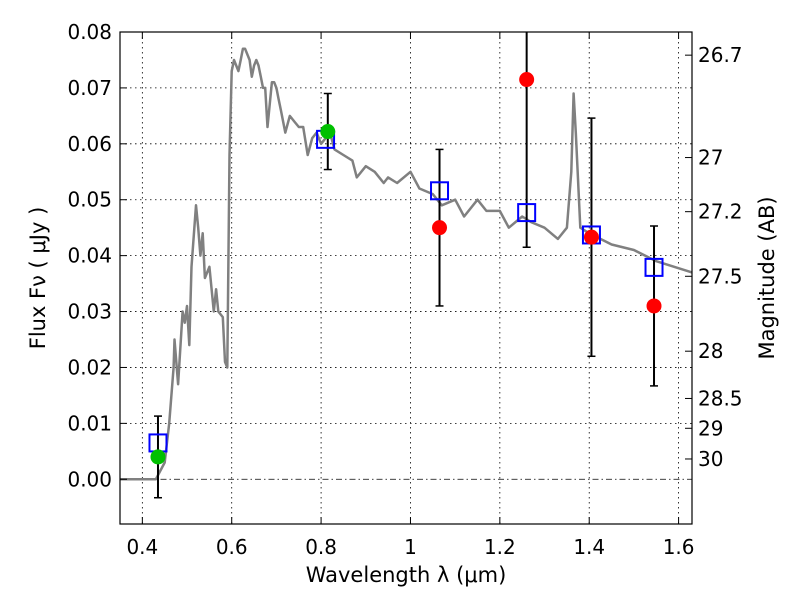 The image size is (800, 600). What do you see at coordinates (89, 144) in the screenshot?
I see `y-tick-label: 0.06` at bounding box center [89, 144].